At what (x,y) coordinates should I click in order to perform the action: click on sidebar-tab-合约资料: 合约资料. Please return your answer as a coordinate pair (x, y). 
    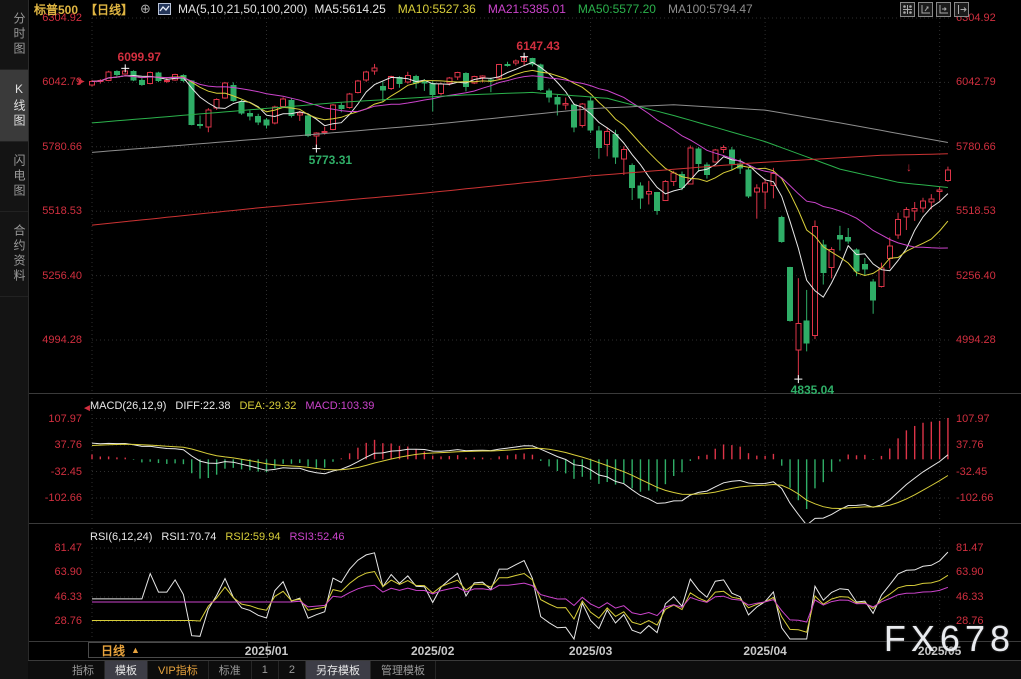
    Looking at the image, I should click on (14, 254).